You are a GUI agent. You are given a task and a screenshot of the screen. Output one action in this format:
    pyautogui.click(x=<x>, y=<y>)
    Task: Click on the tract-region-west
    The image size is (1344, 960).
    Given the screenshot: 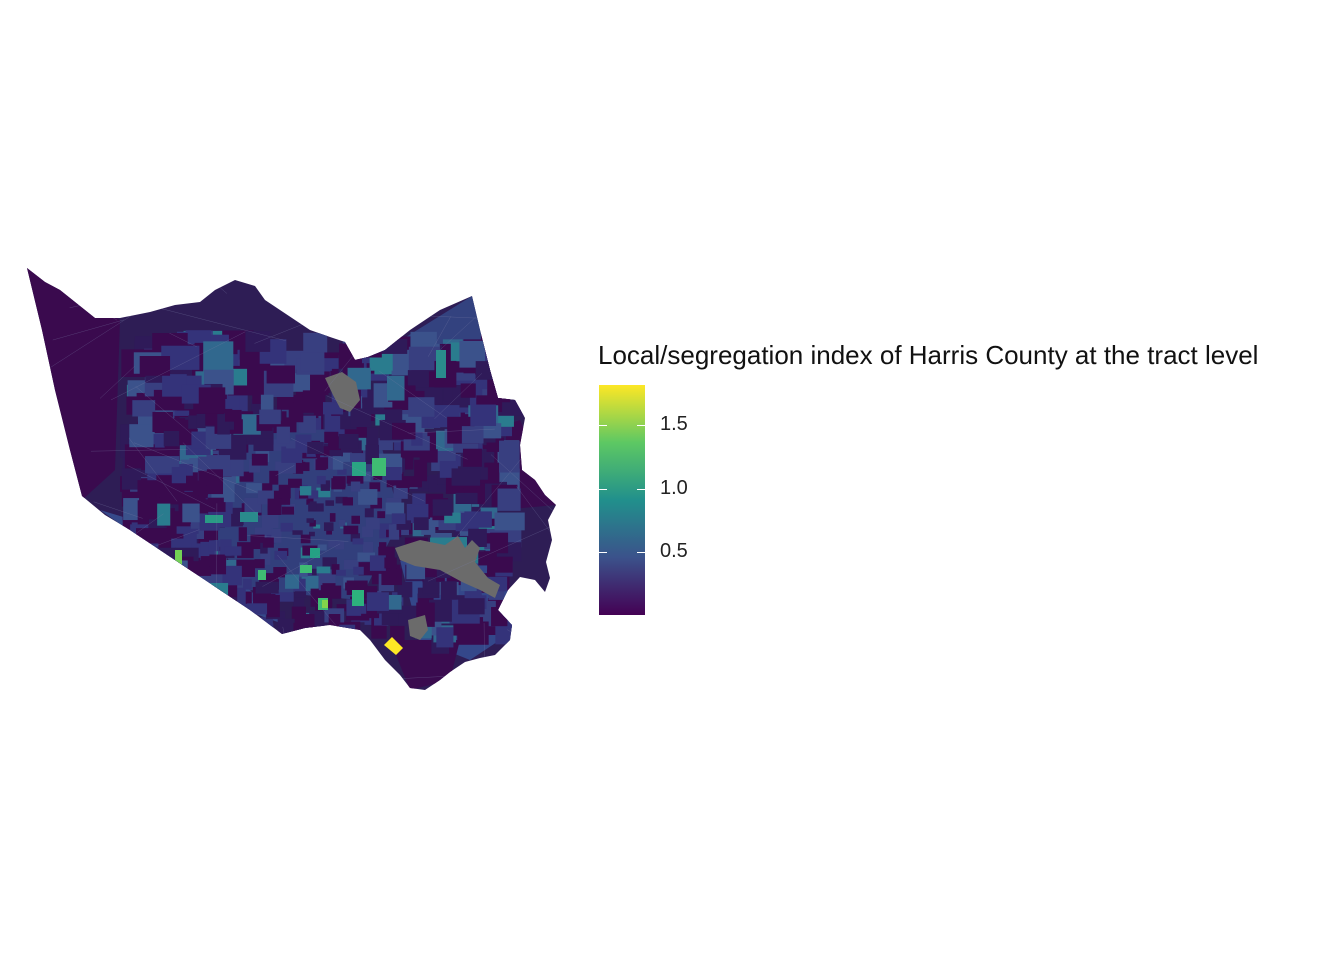 What is the action you would take?
    pyautogui.click(x=73, y=384)
    